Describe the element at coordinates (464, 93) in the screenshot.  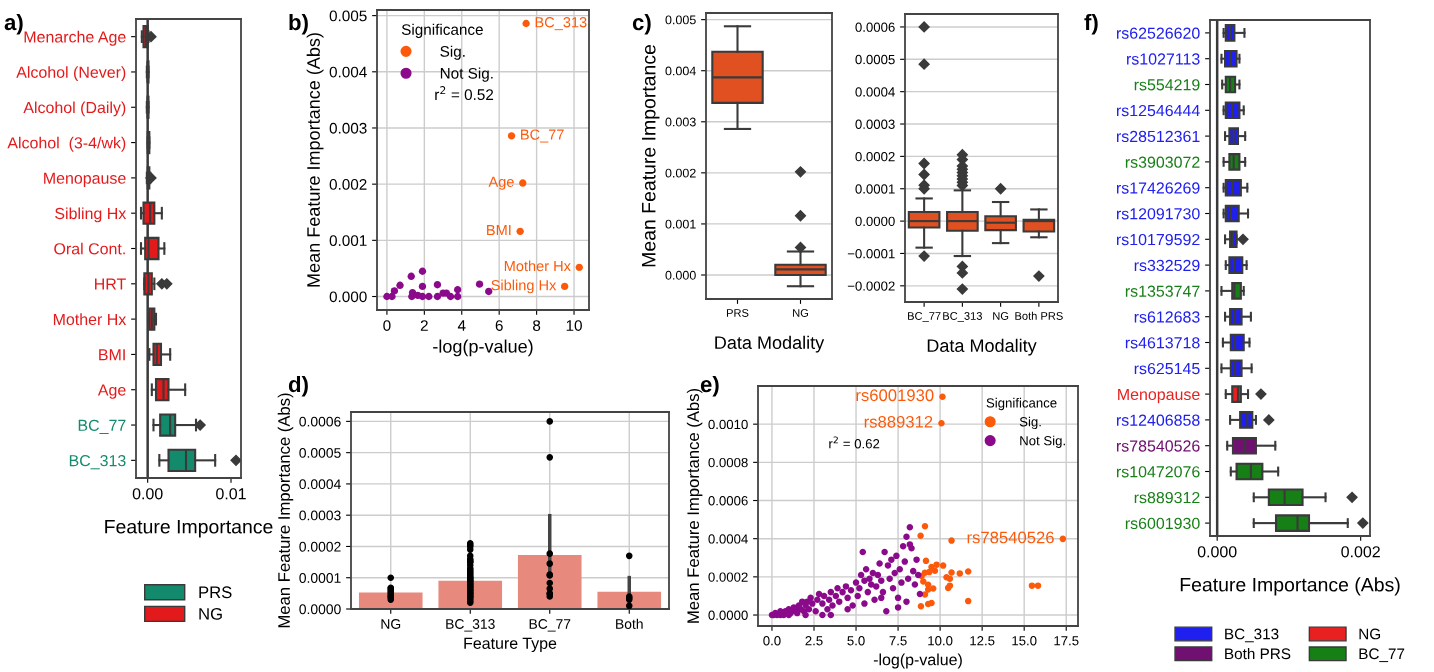
I see `annotation: r$^{2}$ = 0.52` at that location.